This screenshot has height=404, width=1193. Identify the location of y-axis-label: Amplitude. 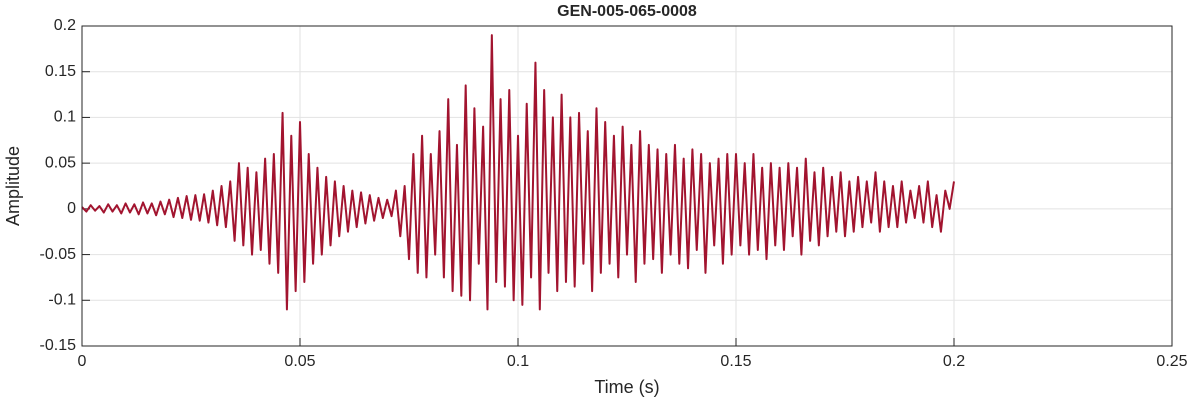
(13, 186).